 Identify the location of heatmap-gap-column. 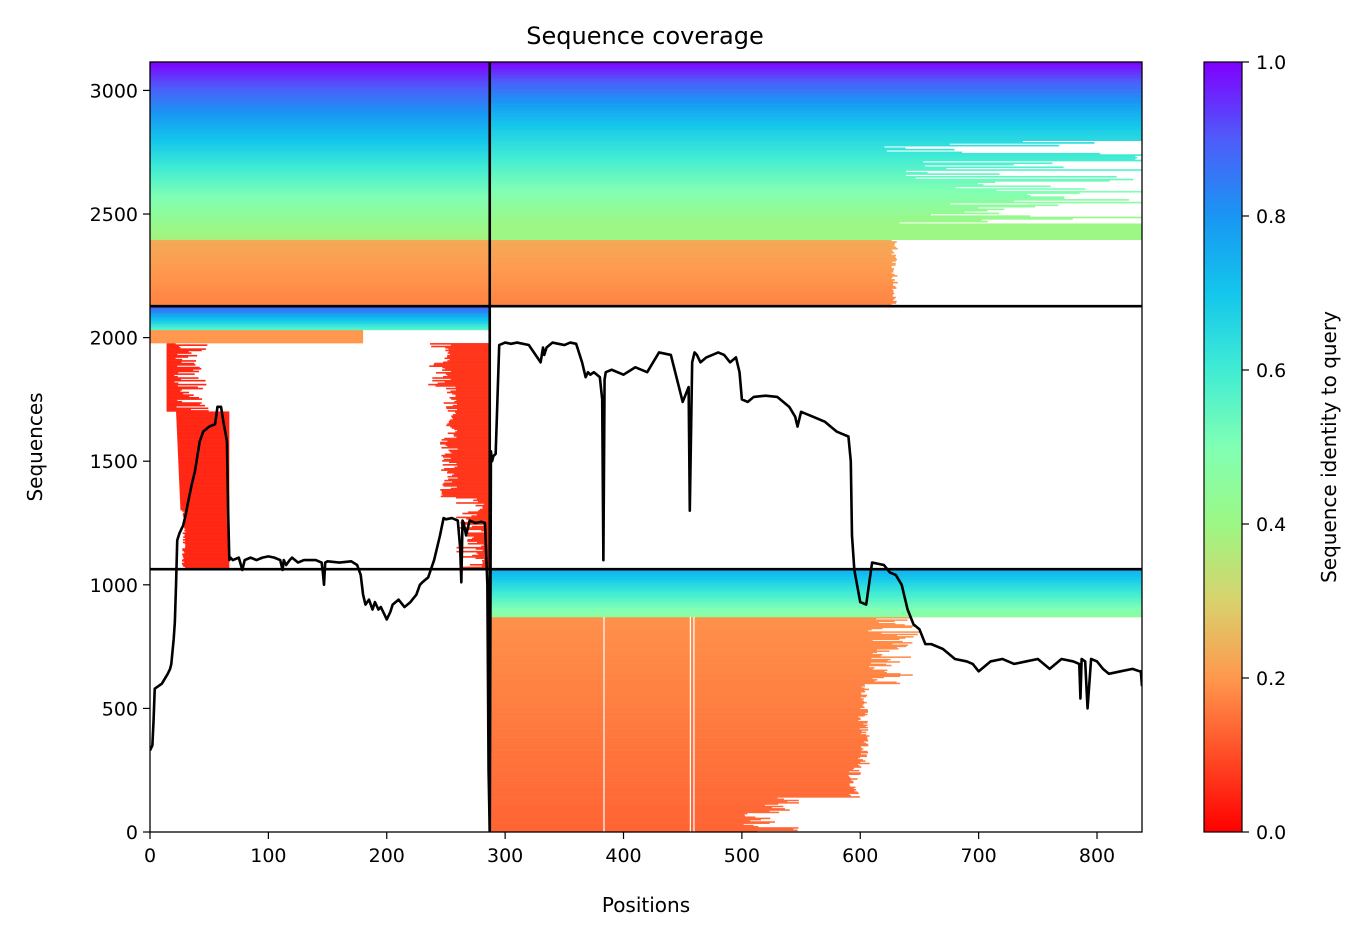
(604, 724).